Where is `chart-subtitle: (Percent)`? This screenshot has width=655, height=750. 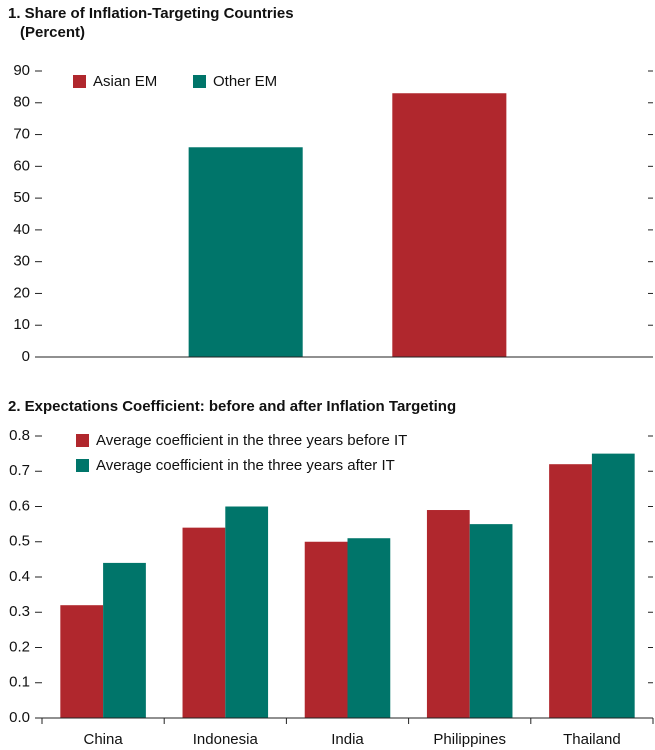 chart-subtitle: (Percent) is located at coordinates (52, 32).